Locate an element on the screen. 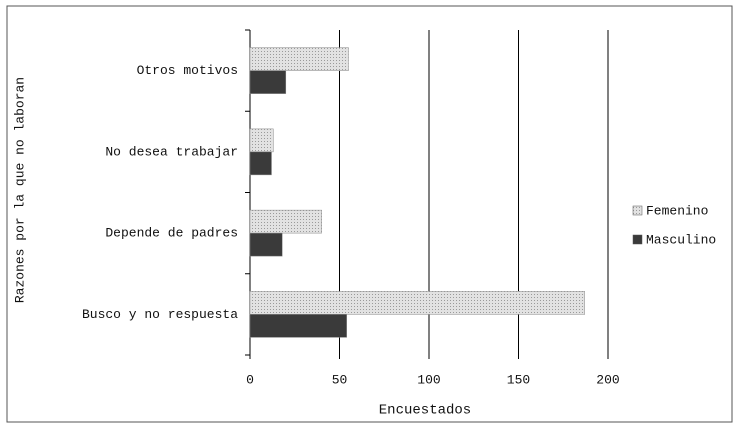 This screenshot has width=735, height=426. y-tick-label: Busco y no respuesta is located at coordinates (160, 314).